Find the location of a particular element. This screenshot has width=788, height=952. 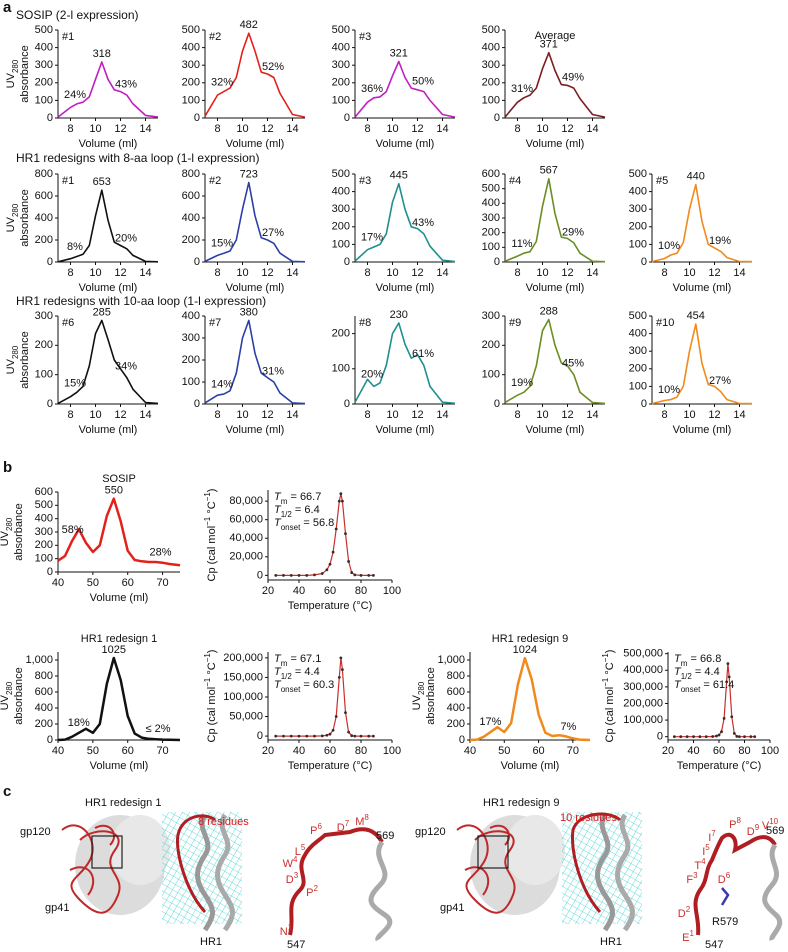

residue-number: 4 is located at coordinates (295, 859).